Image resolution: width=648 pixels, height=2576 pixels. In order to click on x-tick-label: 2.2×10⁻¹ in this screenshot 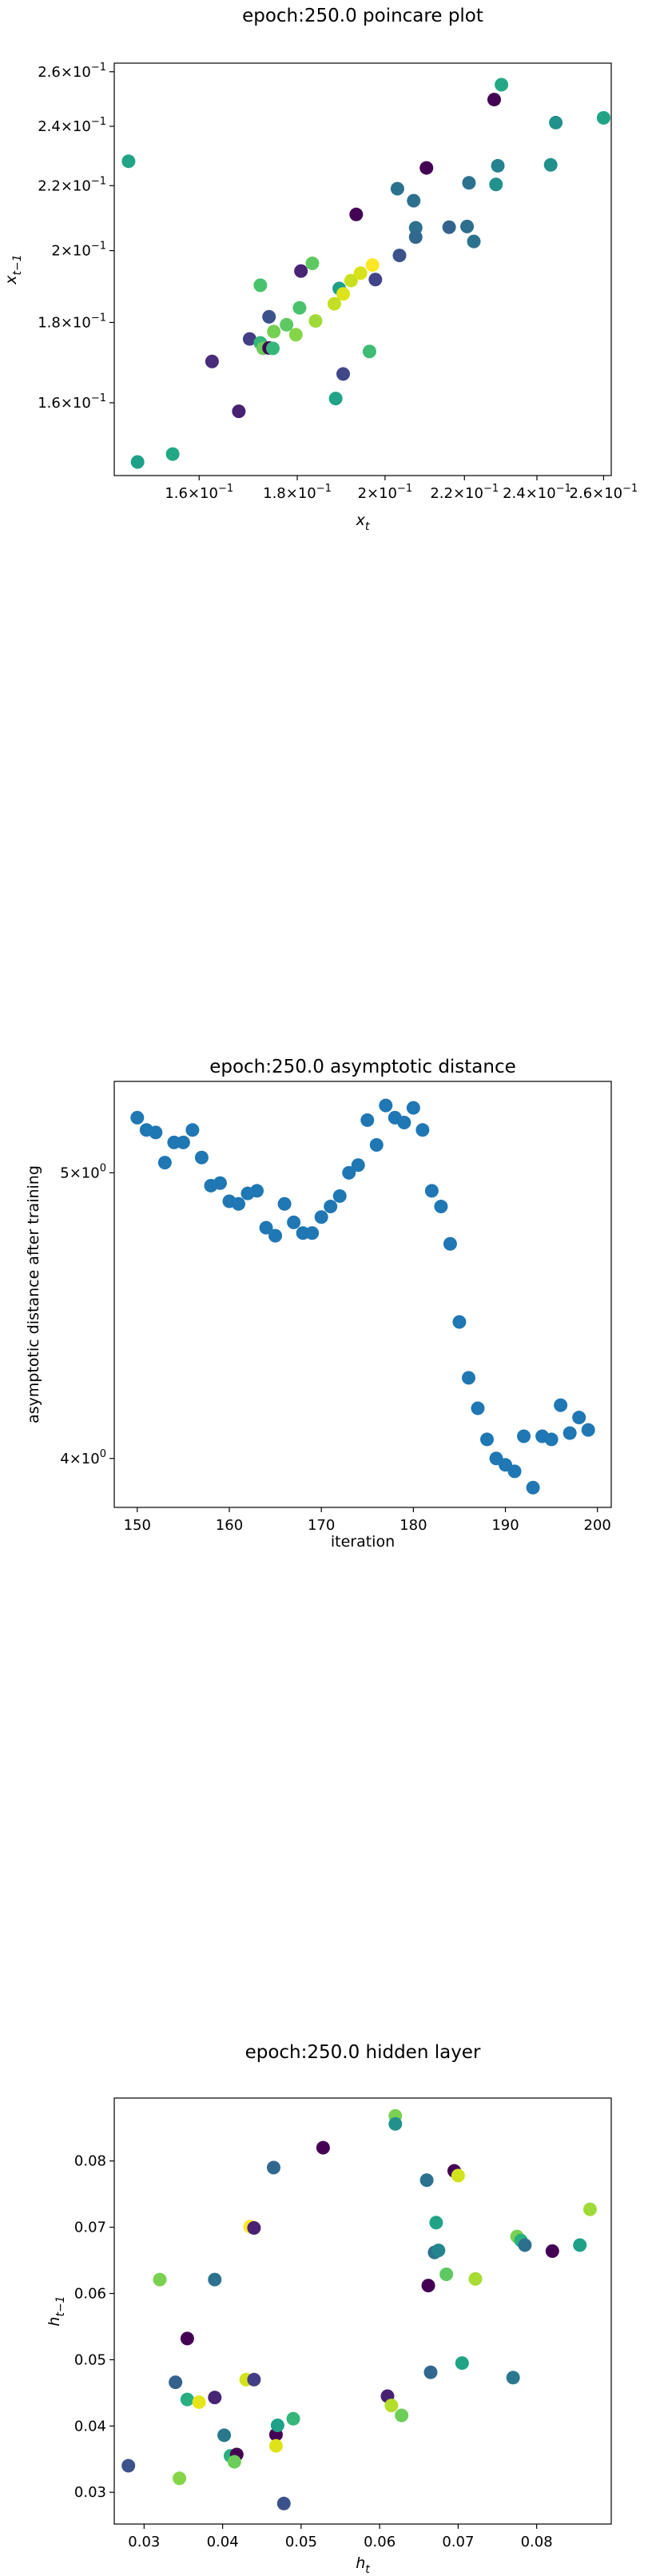, I will do `click(464, 493)`.